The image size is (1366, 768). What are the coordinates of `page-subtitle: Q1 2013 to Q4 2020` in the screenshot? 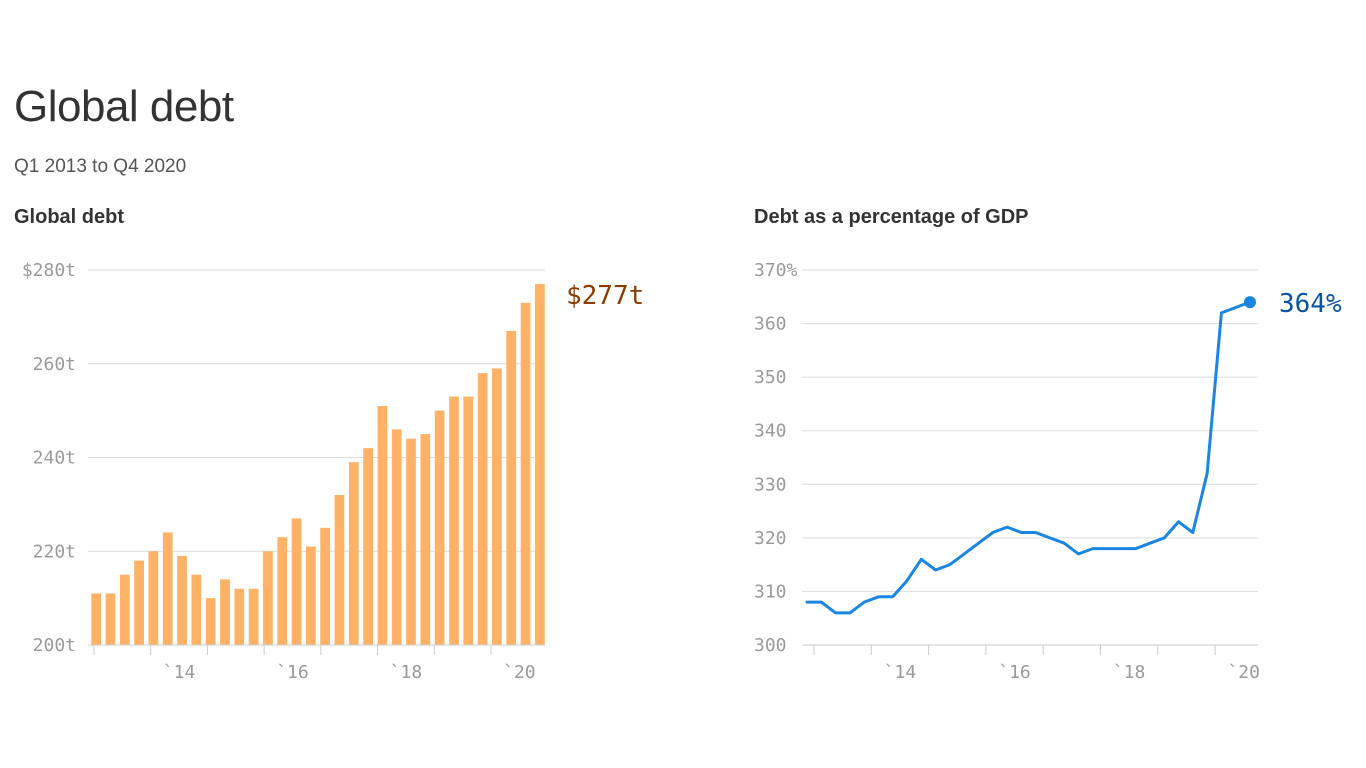 It's located at (100, 166).